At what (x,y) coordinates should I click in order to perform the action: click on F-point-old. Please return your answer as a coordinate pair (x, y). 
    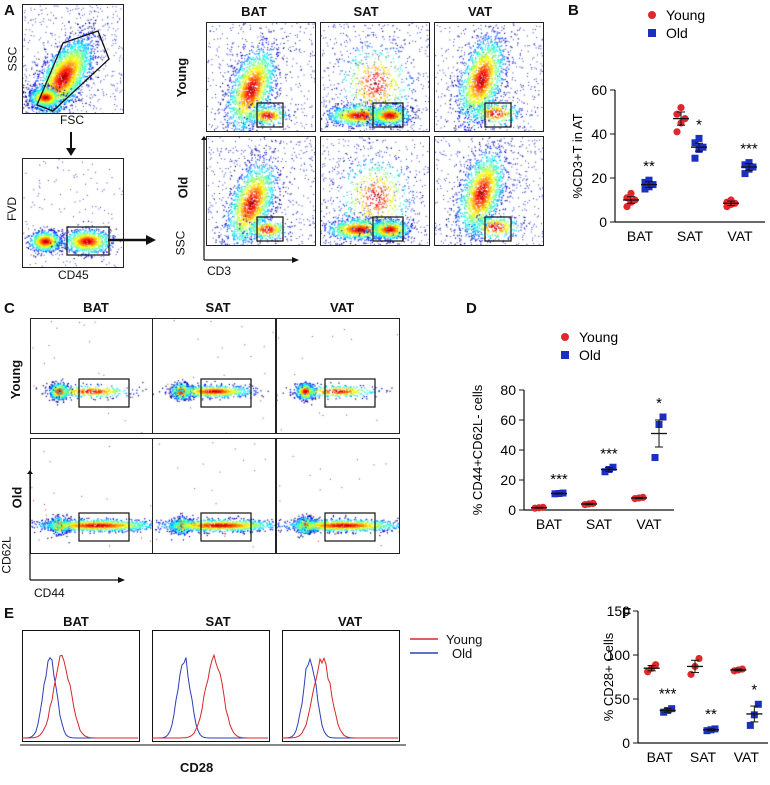
    Looking at the image, I should click on (758, 704).